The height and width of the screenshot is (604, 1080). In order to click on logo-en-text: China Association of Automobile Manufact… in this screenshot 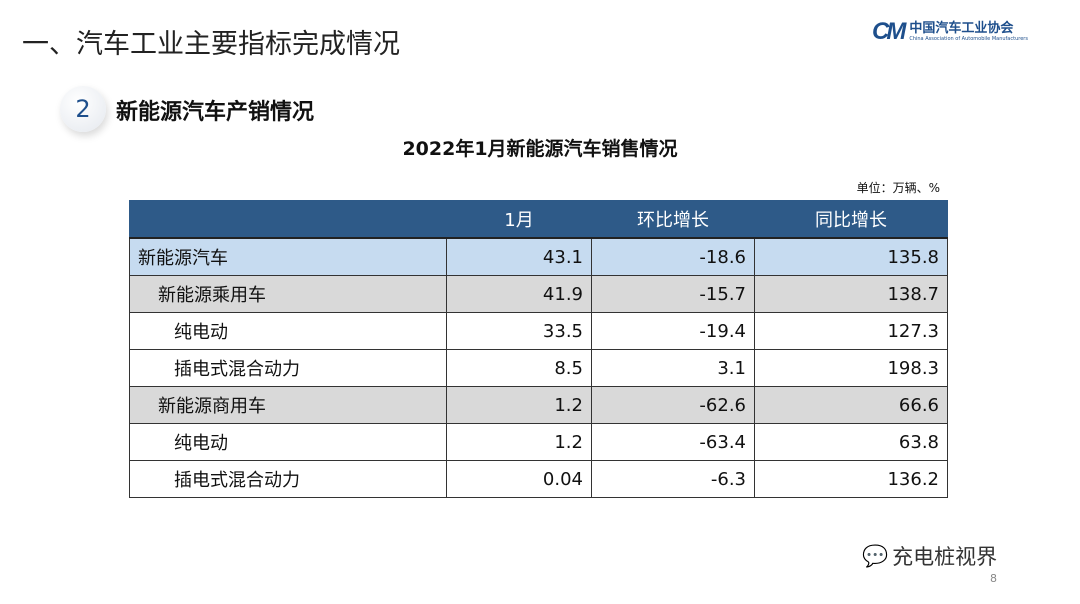, I will do `click(968, 39)`.